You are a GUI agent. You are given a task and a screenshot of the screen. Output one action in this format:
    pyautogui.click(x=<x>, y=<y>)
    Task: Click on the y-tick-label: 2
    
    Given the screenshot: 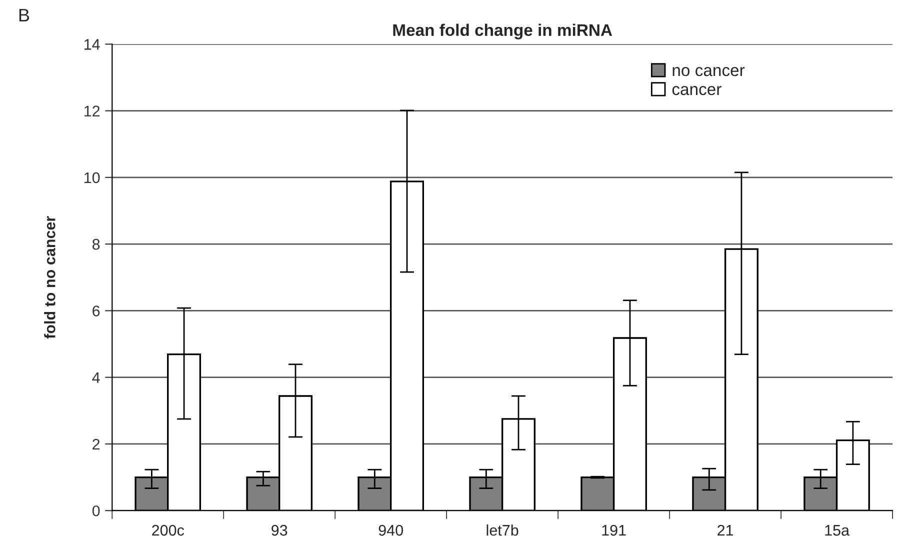 What is the action you would take?
    pyautogui.click(x=96, y=444)
    